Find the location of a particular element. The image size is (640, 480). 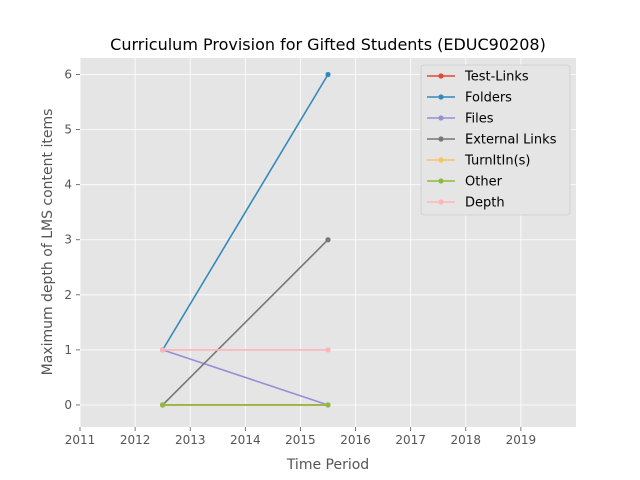

legend-label: Folders is located at coordinates (488, 98).